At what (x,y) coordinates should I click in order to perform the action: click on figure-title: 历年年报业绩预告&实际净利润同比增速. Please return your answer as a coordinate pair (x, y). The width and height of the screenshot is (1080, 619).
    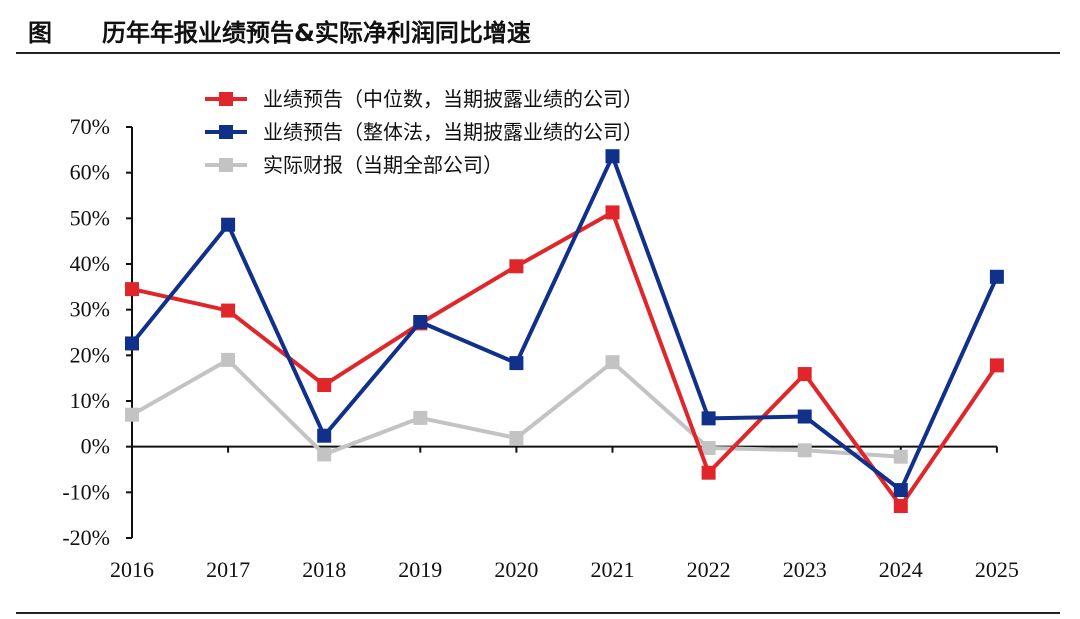
    Looking at the image, I should click on (316, 32).